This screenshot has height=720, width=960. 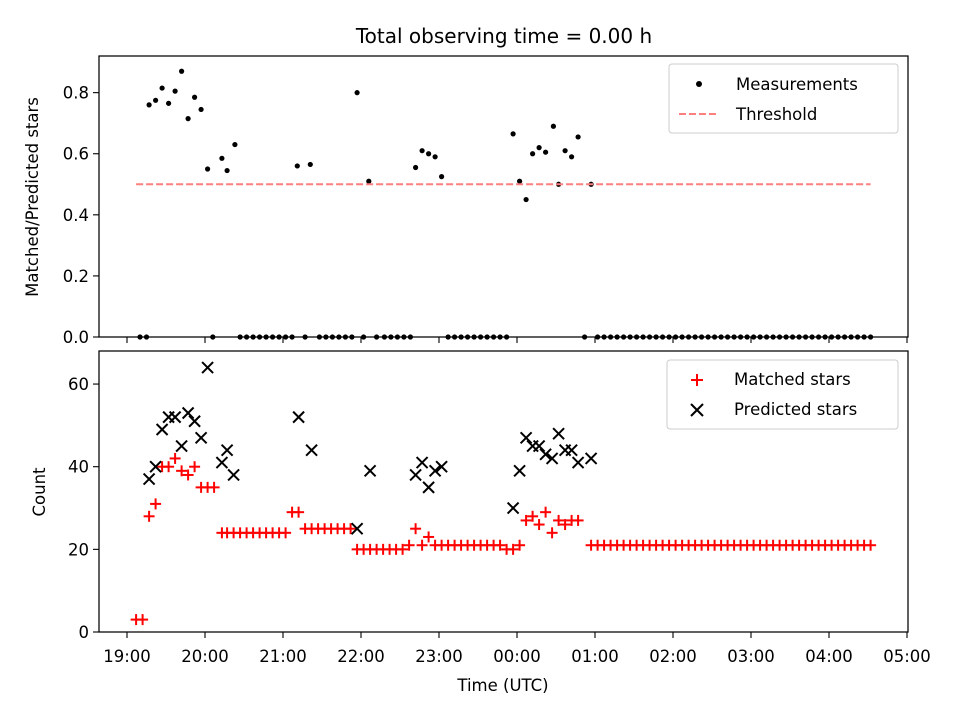 I want to click on bottom-ytick-label: 60, so click(x=78, y=384).